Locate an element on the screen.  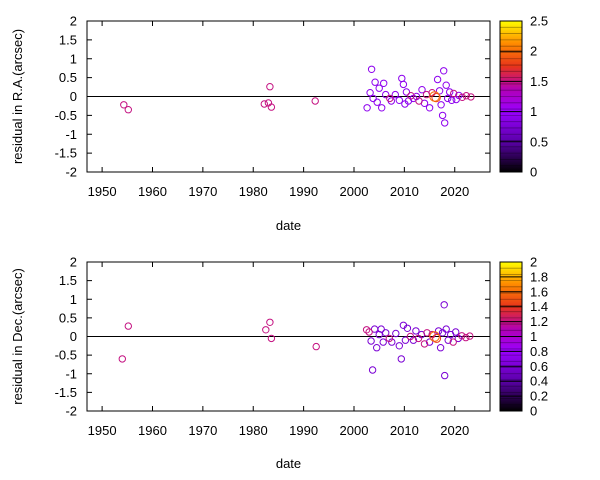
colorbar-tick-label: 1.5 is located at coordinates (539, 81).